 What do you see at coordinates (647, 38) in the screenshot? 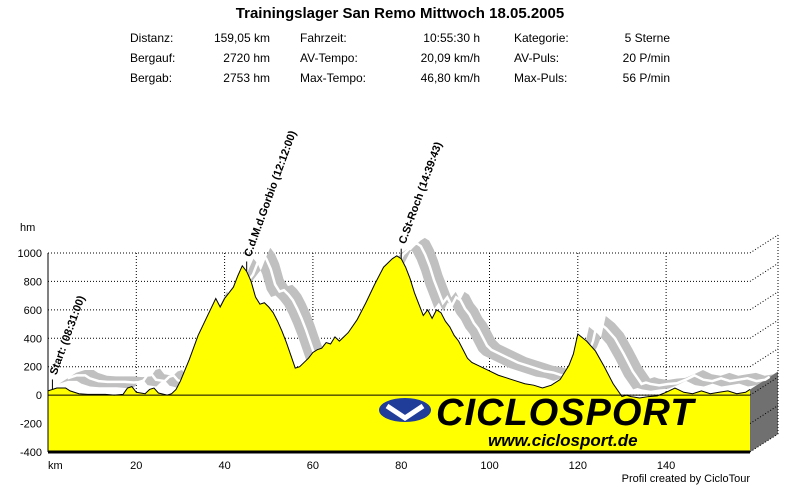
I see `stat-value-kategorie: 5 Sterne` at bounding box center [647, 38].